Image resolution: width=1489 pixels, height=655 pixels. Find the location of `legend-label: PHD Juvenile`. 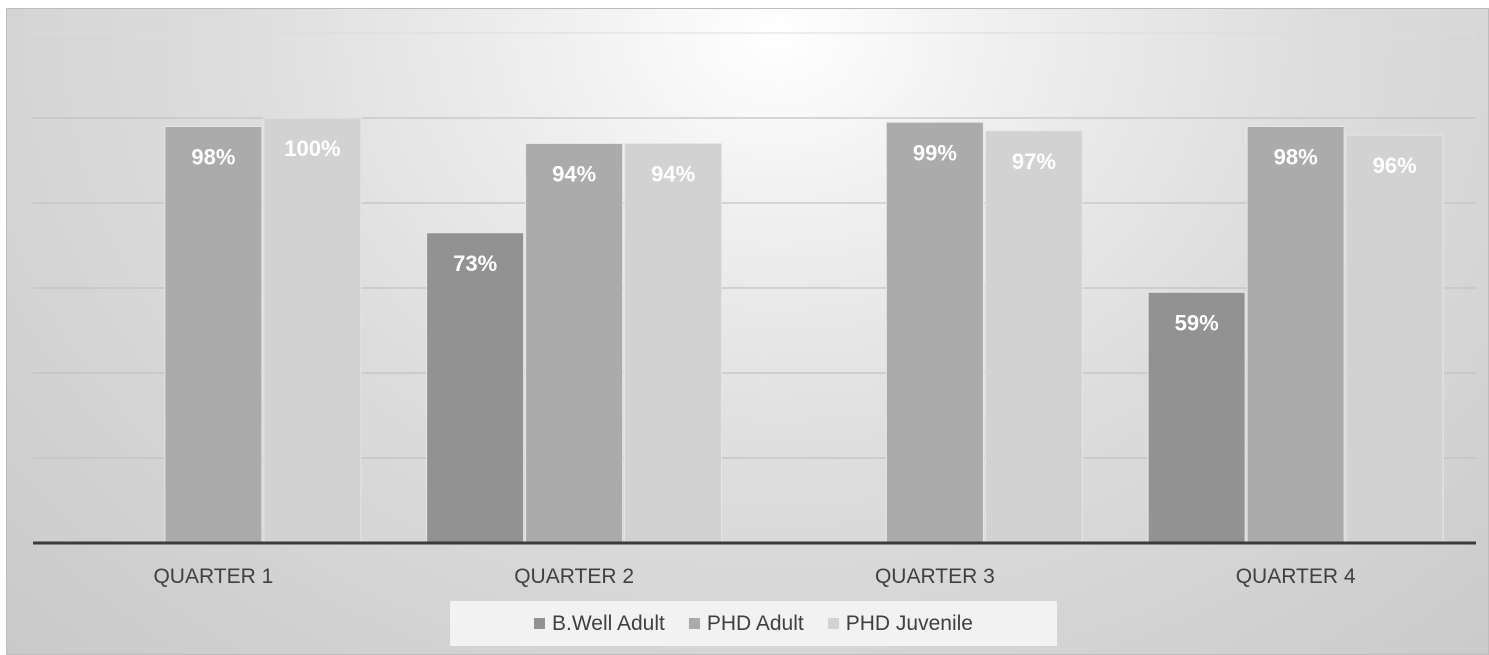

legend-label: PHD Juvenile is located at coordinates (909, 623).